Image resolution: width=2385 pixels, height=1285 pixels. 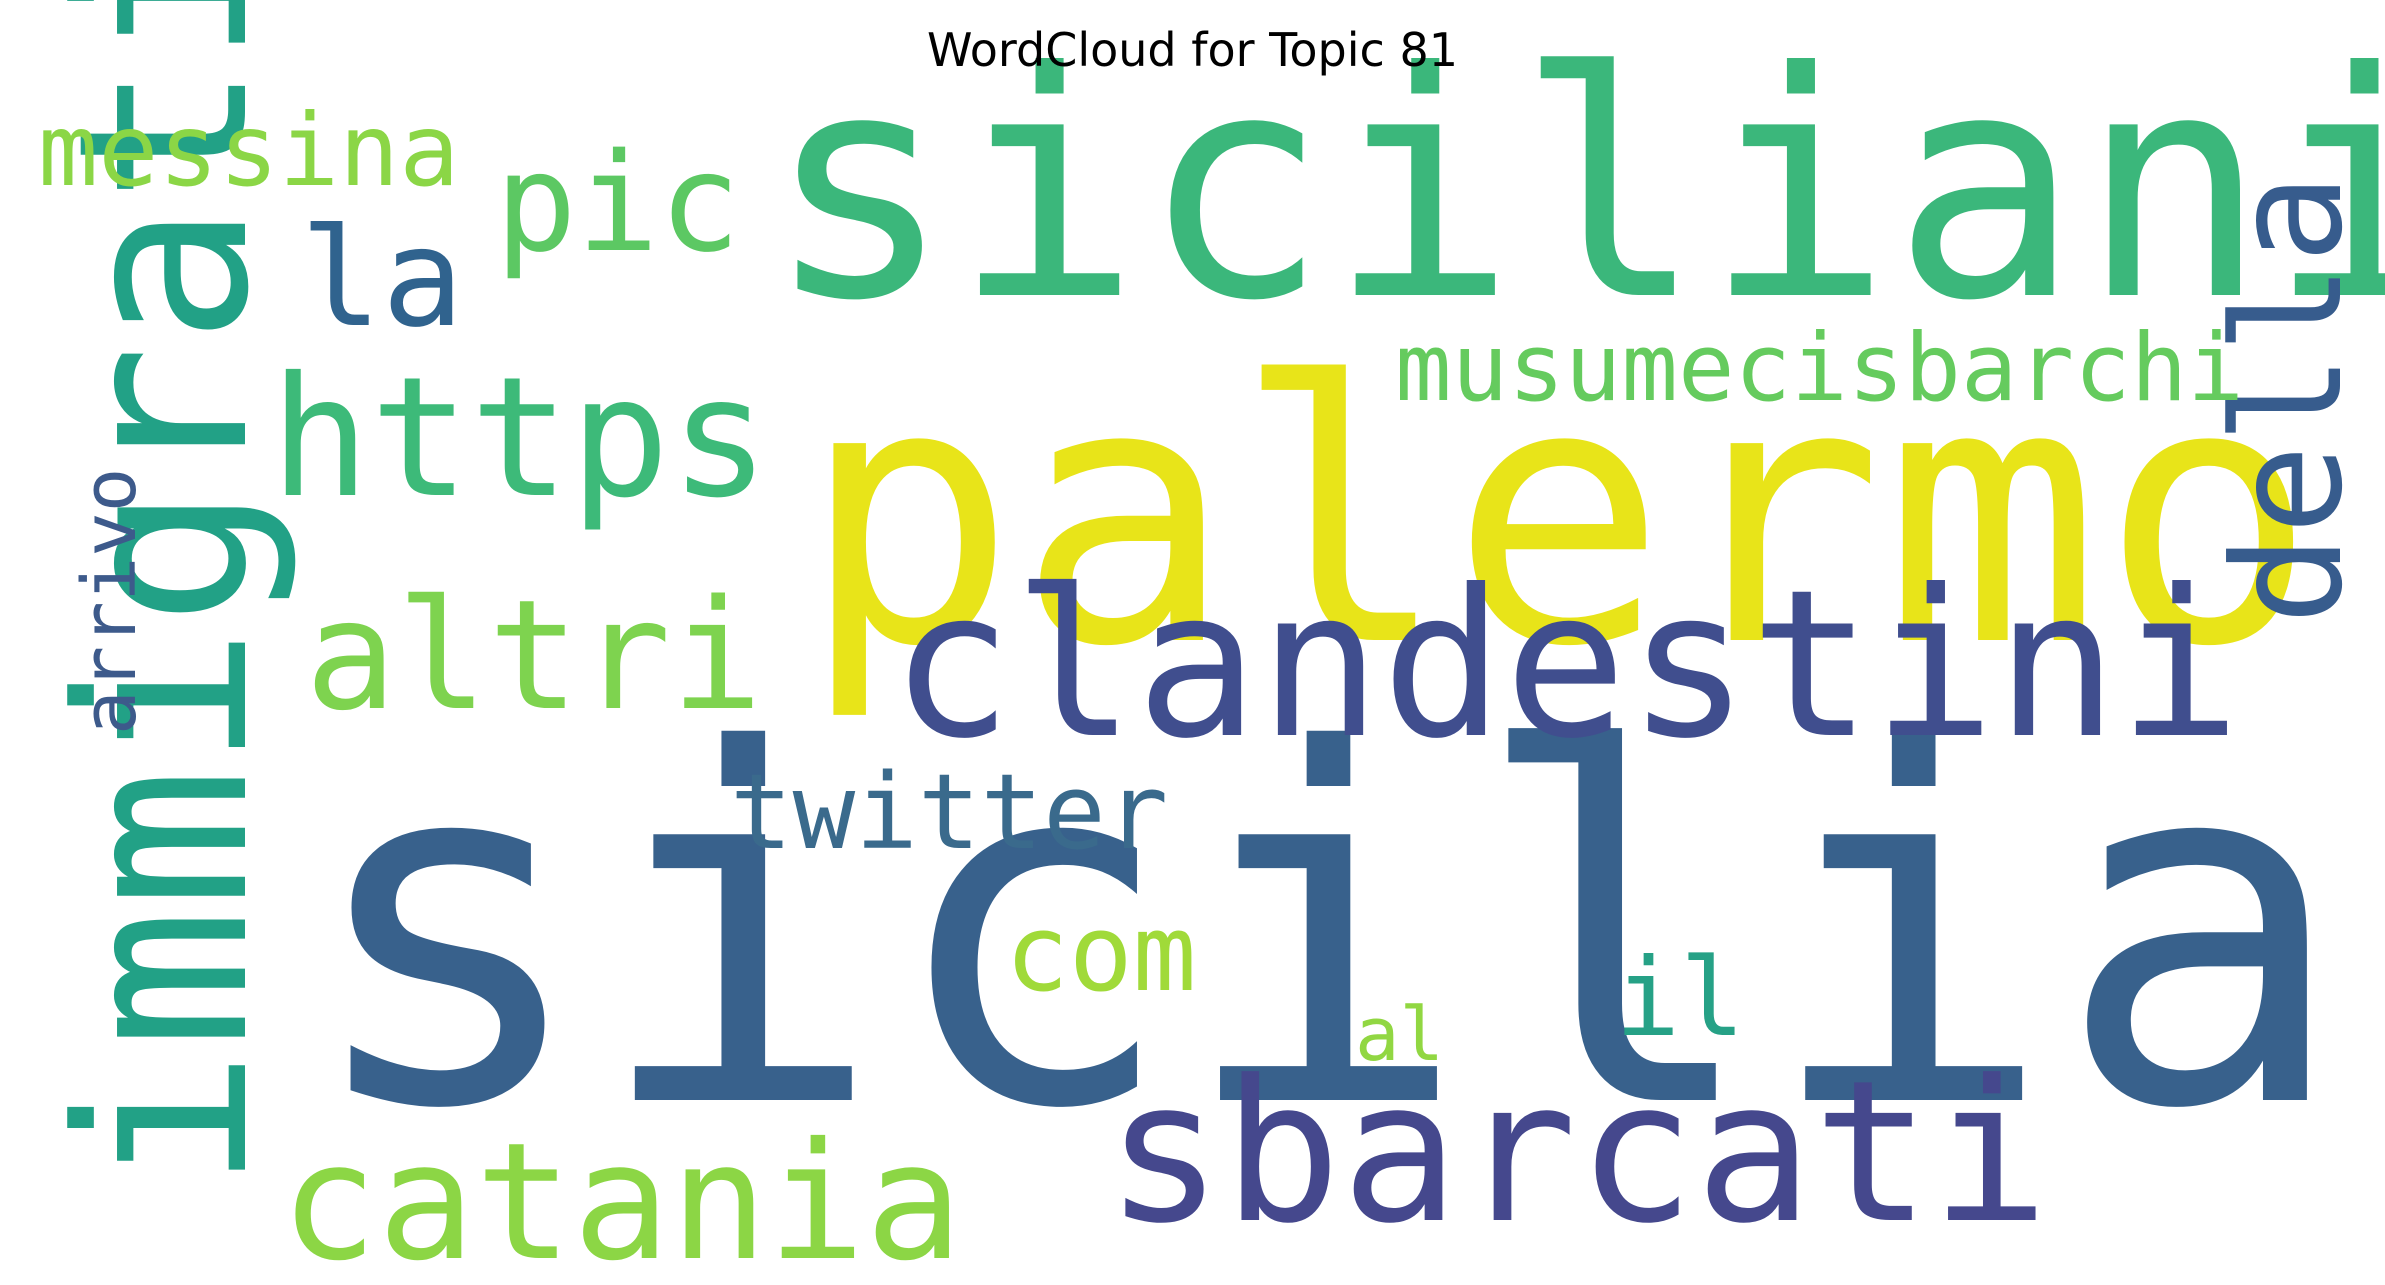 I want to click on word-musumecisbarchi: musumecisbarchi, so click(x=1819, y=368).